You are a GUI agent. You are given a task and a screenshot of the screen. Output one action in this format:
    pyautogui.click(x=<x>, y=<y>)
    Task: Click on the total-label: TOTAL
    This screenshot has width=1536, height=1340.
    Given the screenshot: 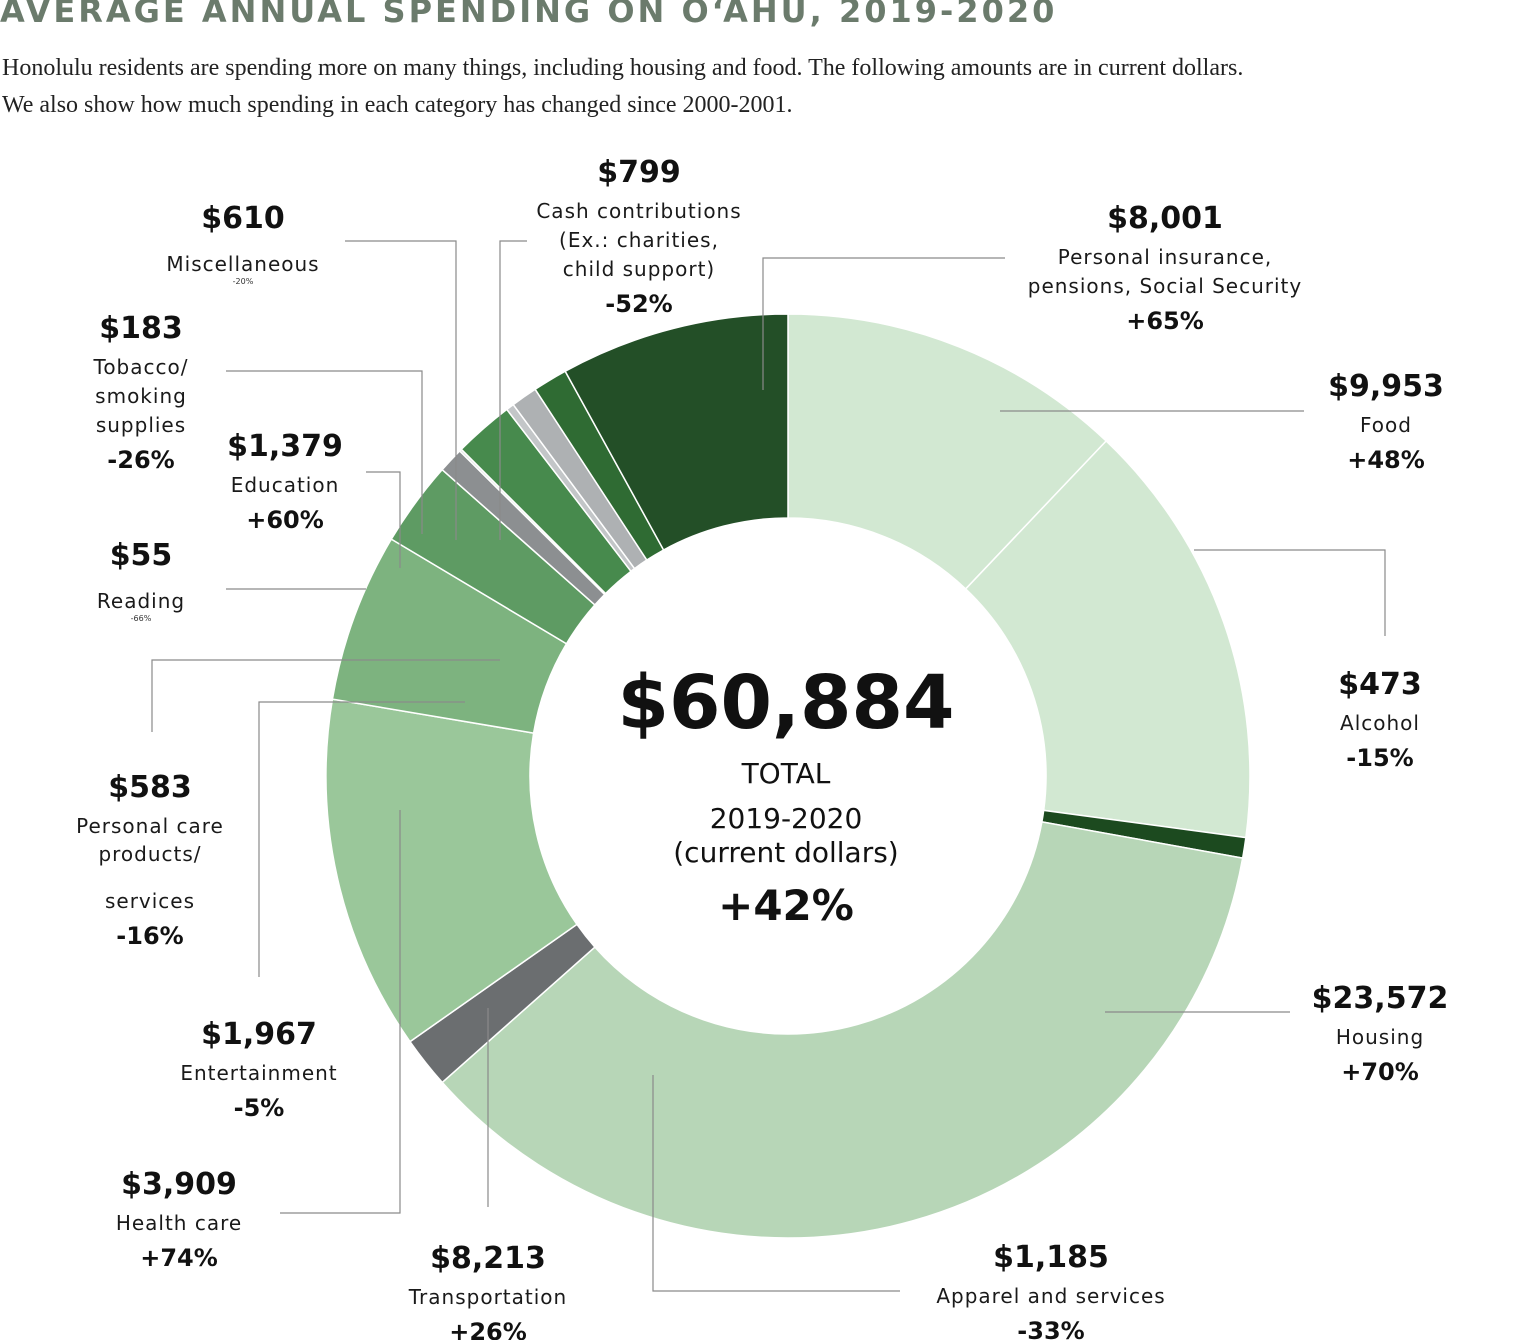 What is the action you would take?
    pyautogui.click(x=786, y=773)
    